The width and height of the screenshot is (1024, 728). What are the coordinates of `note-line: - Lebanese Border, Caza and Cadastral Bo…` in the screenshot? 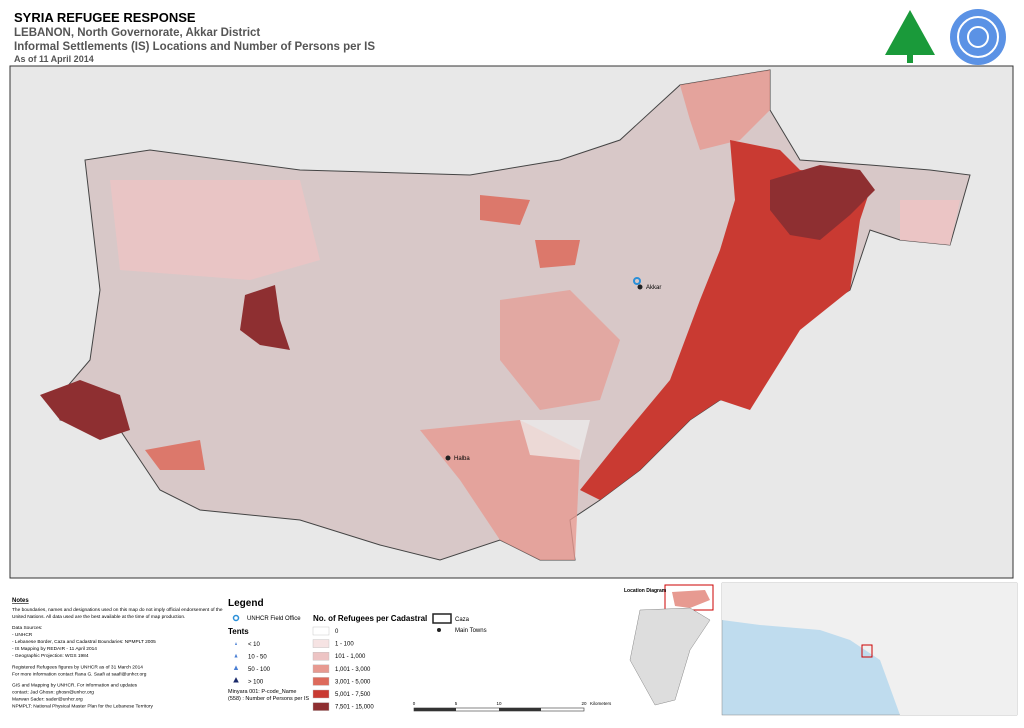 It's located at (84, 642).